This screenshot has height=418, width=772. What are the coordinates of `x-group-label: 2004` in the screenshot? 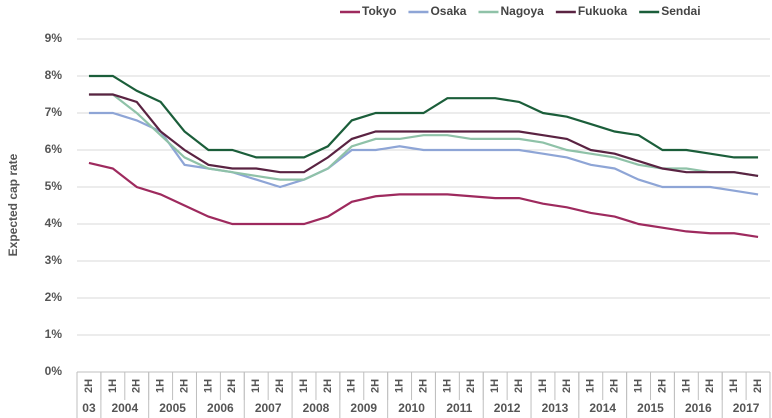 It's located at (124, 408).